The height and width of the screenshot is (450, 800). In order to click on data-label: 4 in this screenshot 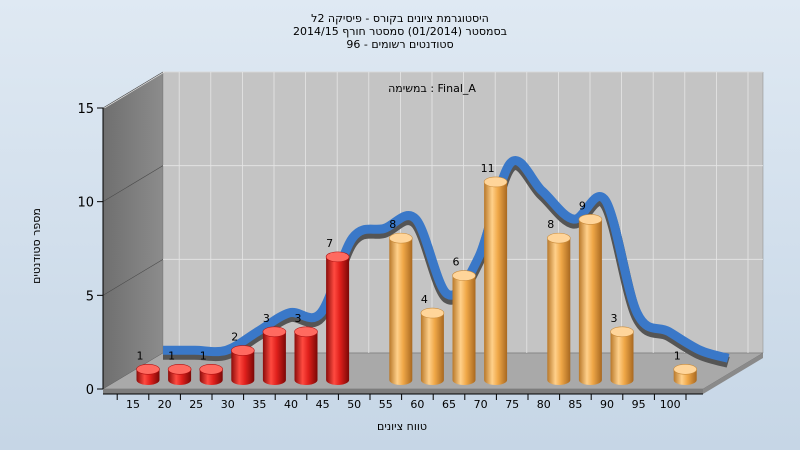, I will do `click(424, 299)`.